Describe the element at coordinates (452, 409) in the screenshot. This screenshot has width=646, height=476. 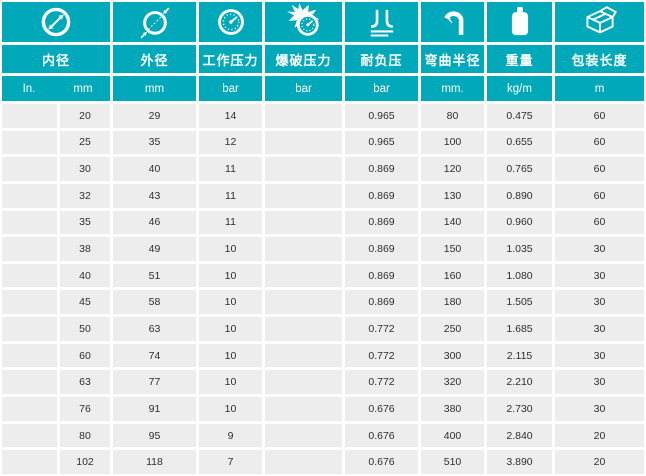
I see `table-cell: 380` at that location.